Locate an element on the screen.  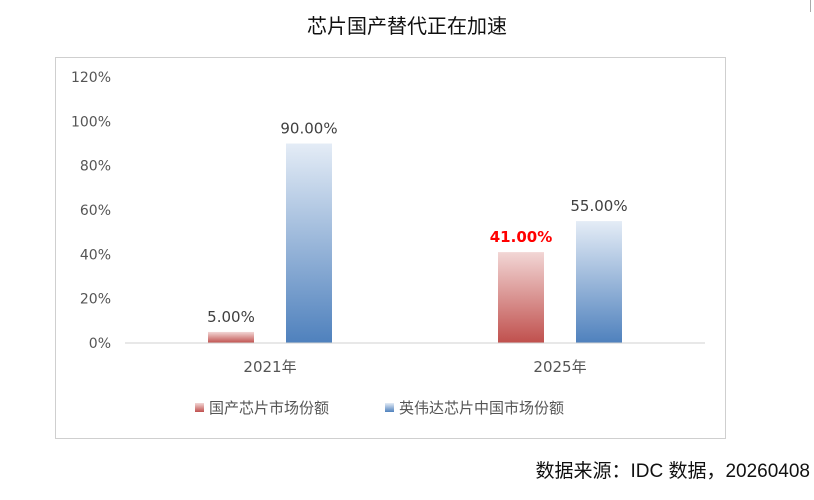
y-tick-label: 100% is located at coordinates (91, 122).